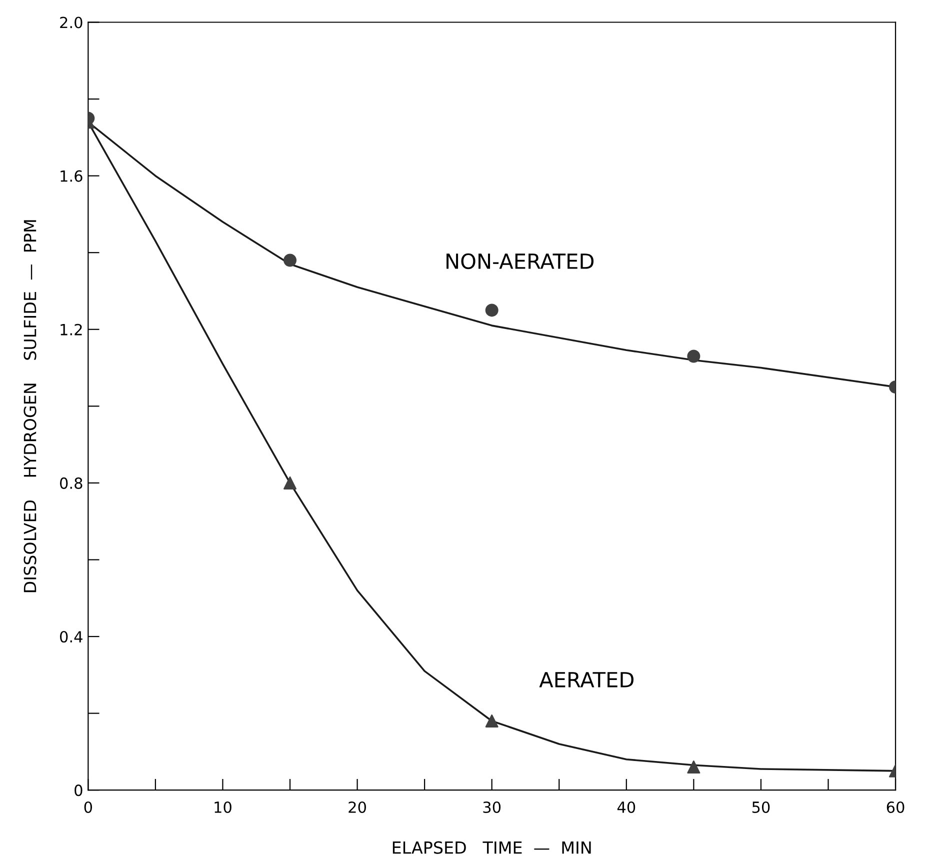  I want to click on y-tick-label: 2.0, so click(71, 22).